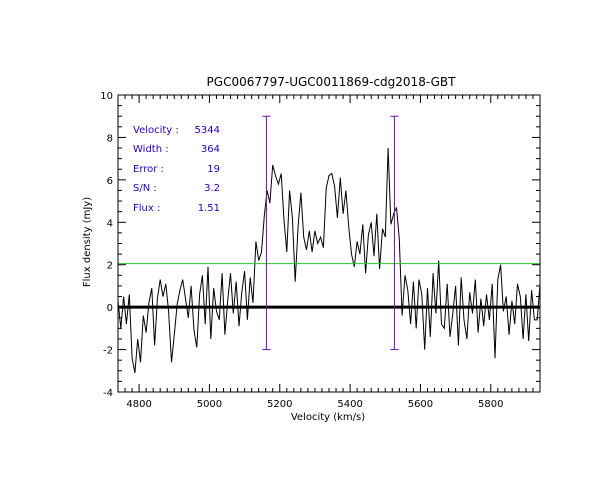  Describe the element at coordinates (148, 169) in the screenshot. I see `stat-error-label: Error :` at that location.